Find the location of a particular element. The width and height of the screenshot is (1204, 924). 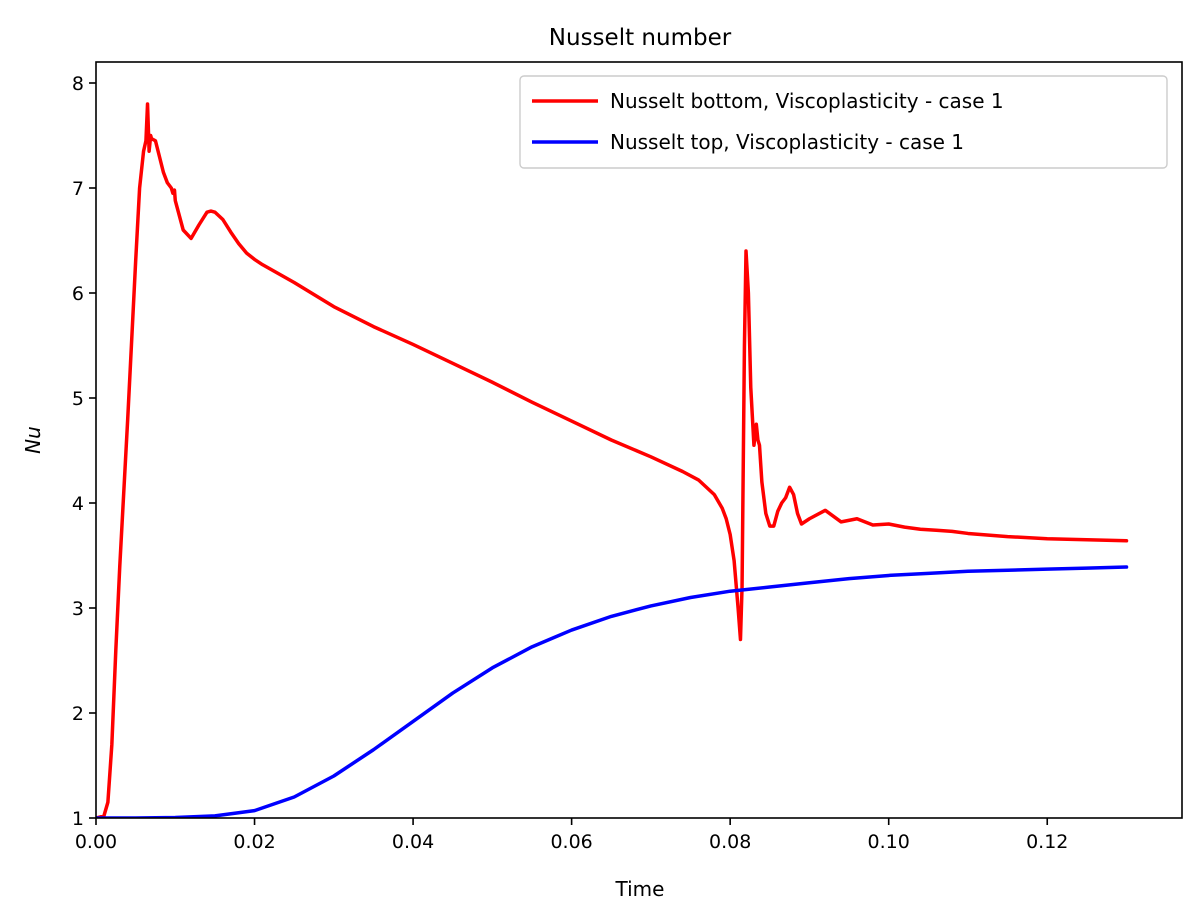

x-tick-label: 0.08 is located at coordinates (730, 842).